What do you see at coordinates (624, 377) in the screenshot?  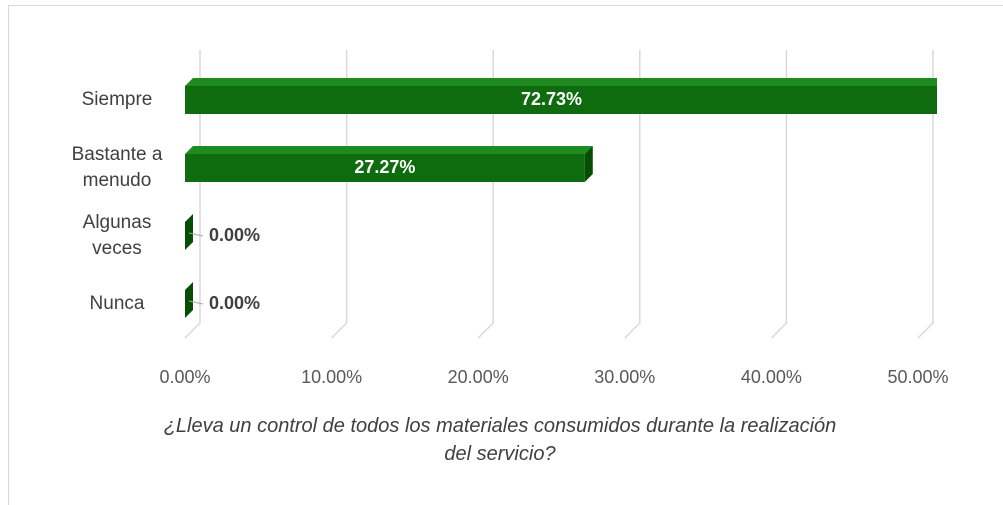 I see `x-tick-label: 30.00%` at bounding box center [624, 377].